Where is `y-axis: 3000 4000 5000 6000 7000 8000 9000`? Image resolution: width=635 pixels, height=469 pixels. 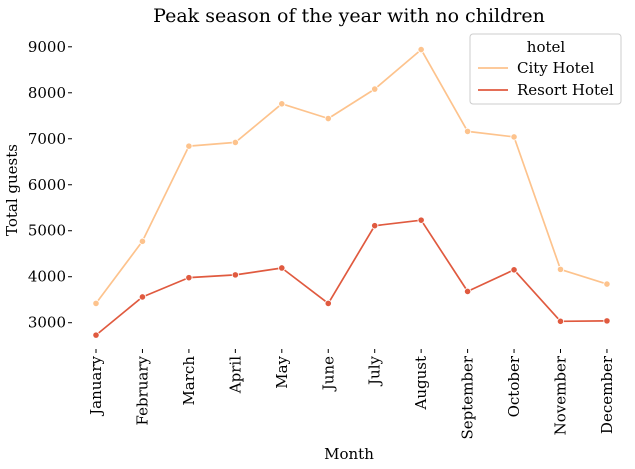 y-axis: 3000 4000 5000 6000 7000 8000 9000 is located at coordinates (50, 185).